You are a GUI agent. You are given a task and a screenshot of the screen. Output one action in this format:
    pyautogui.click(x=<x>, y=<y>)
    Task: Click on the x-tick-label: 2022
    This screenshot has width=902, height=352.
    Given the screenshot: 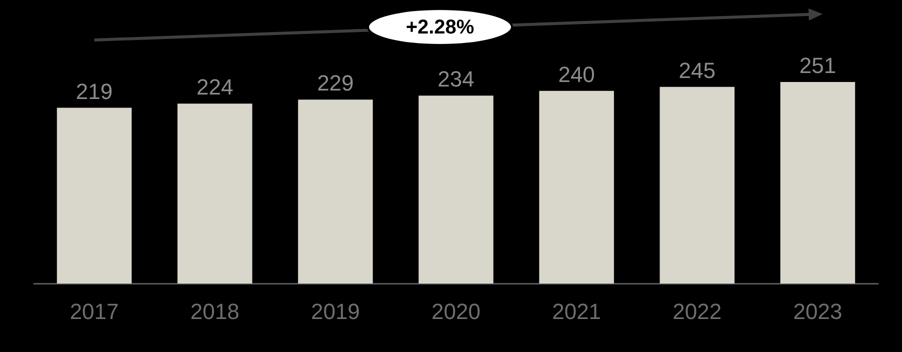 What is the action you would take?
    pyautogui.click(x=697, y=311)
    